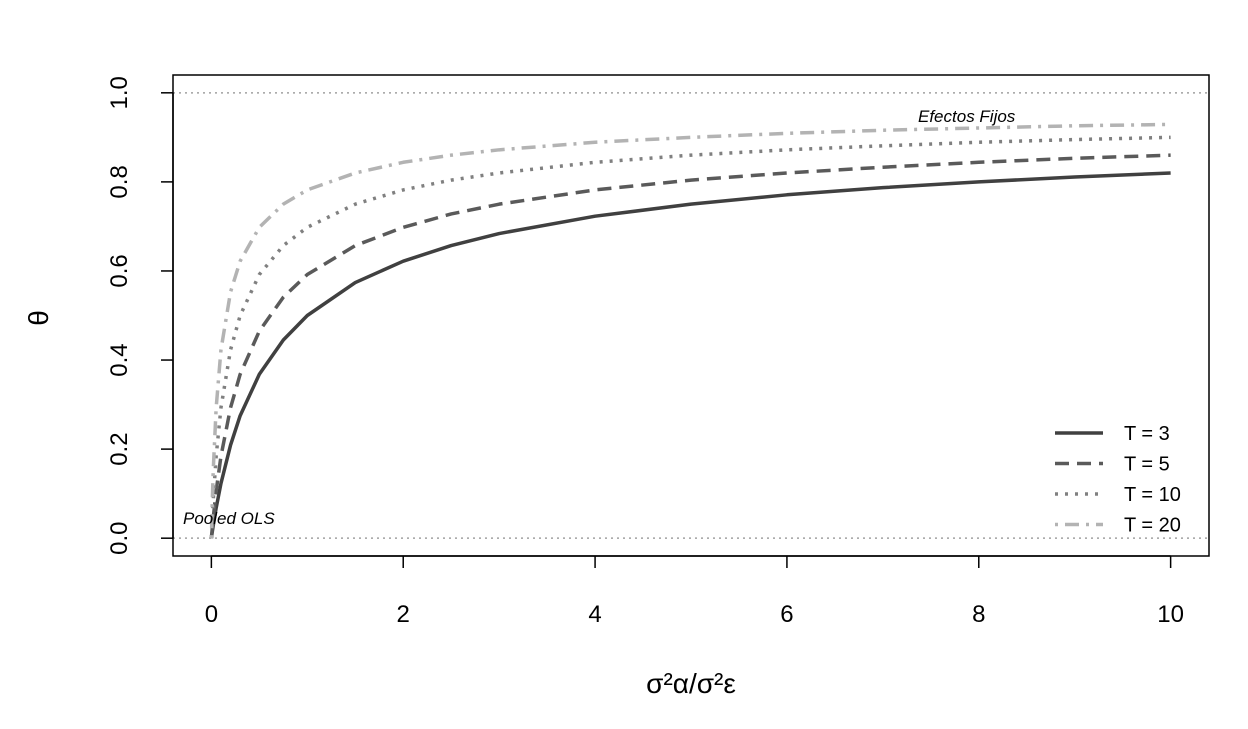 The image size is (1248, 729). Describe the element at coordinates (1152, 495) in the screenshot. I see `legend-label: T = 10` at that location.